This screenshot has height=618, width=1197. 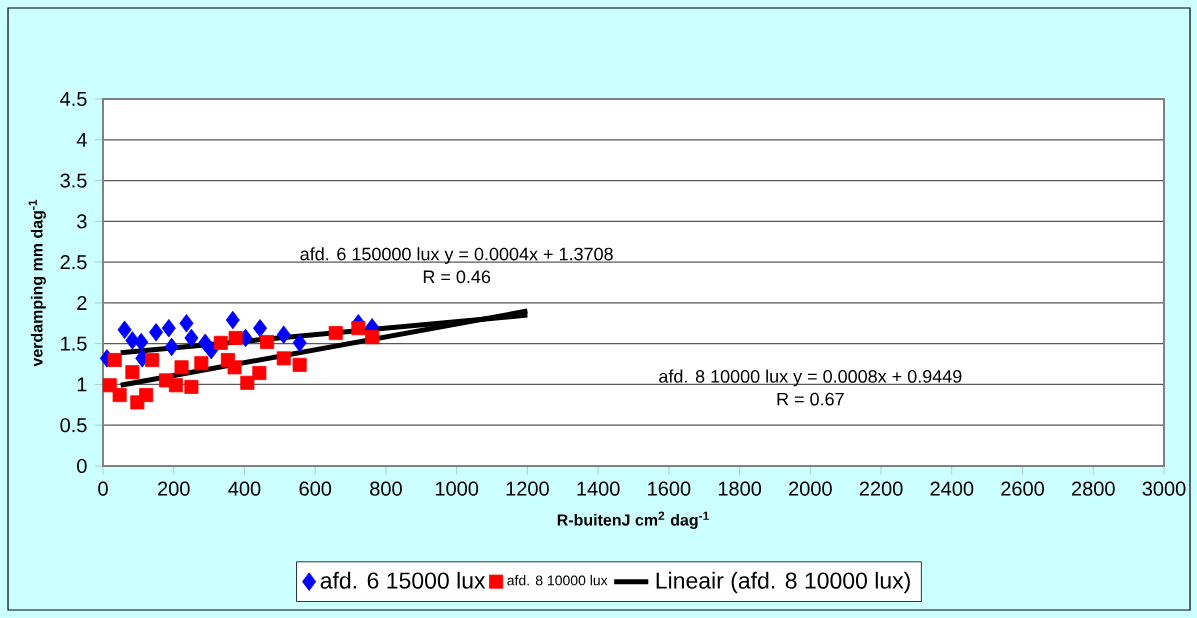 What do you see at coordinates (952, 488) in the screenshot?
I see `x-tick-label: 2400` at bounding box center [952, 488].